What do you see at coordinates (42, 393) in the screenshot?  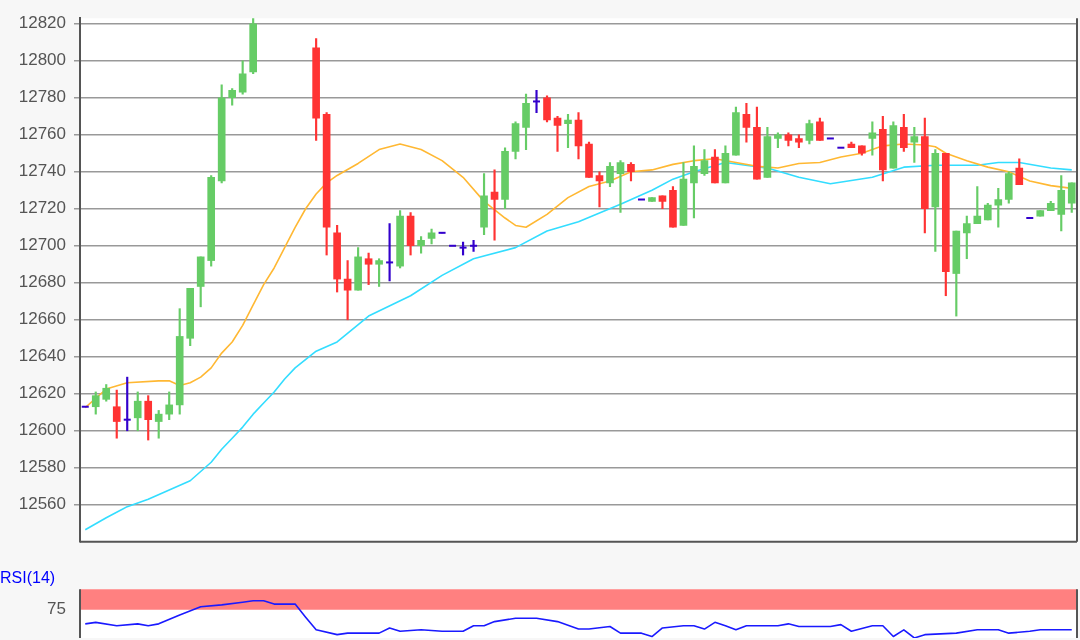 I see `y-tick-label: 12620` at bounding box center [42, 393].